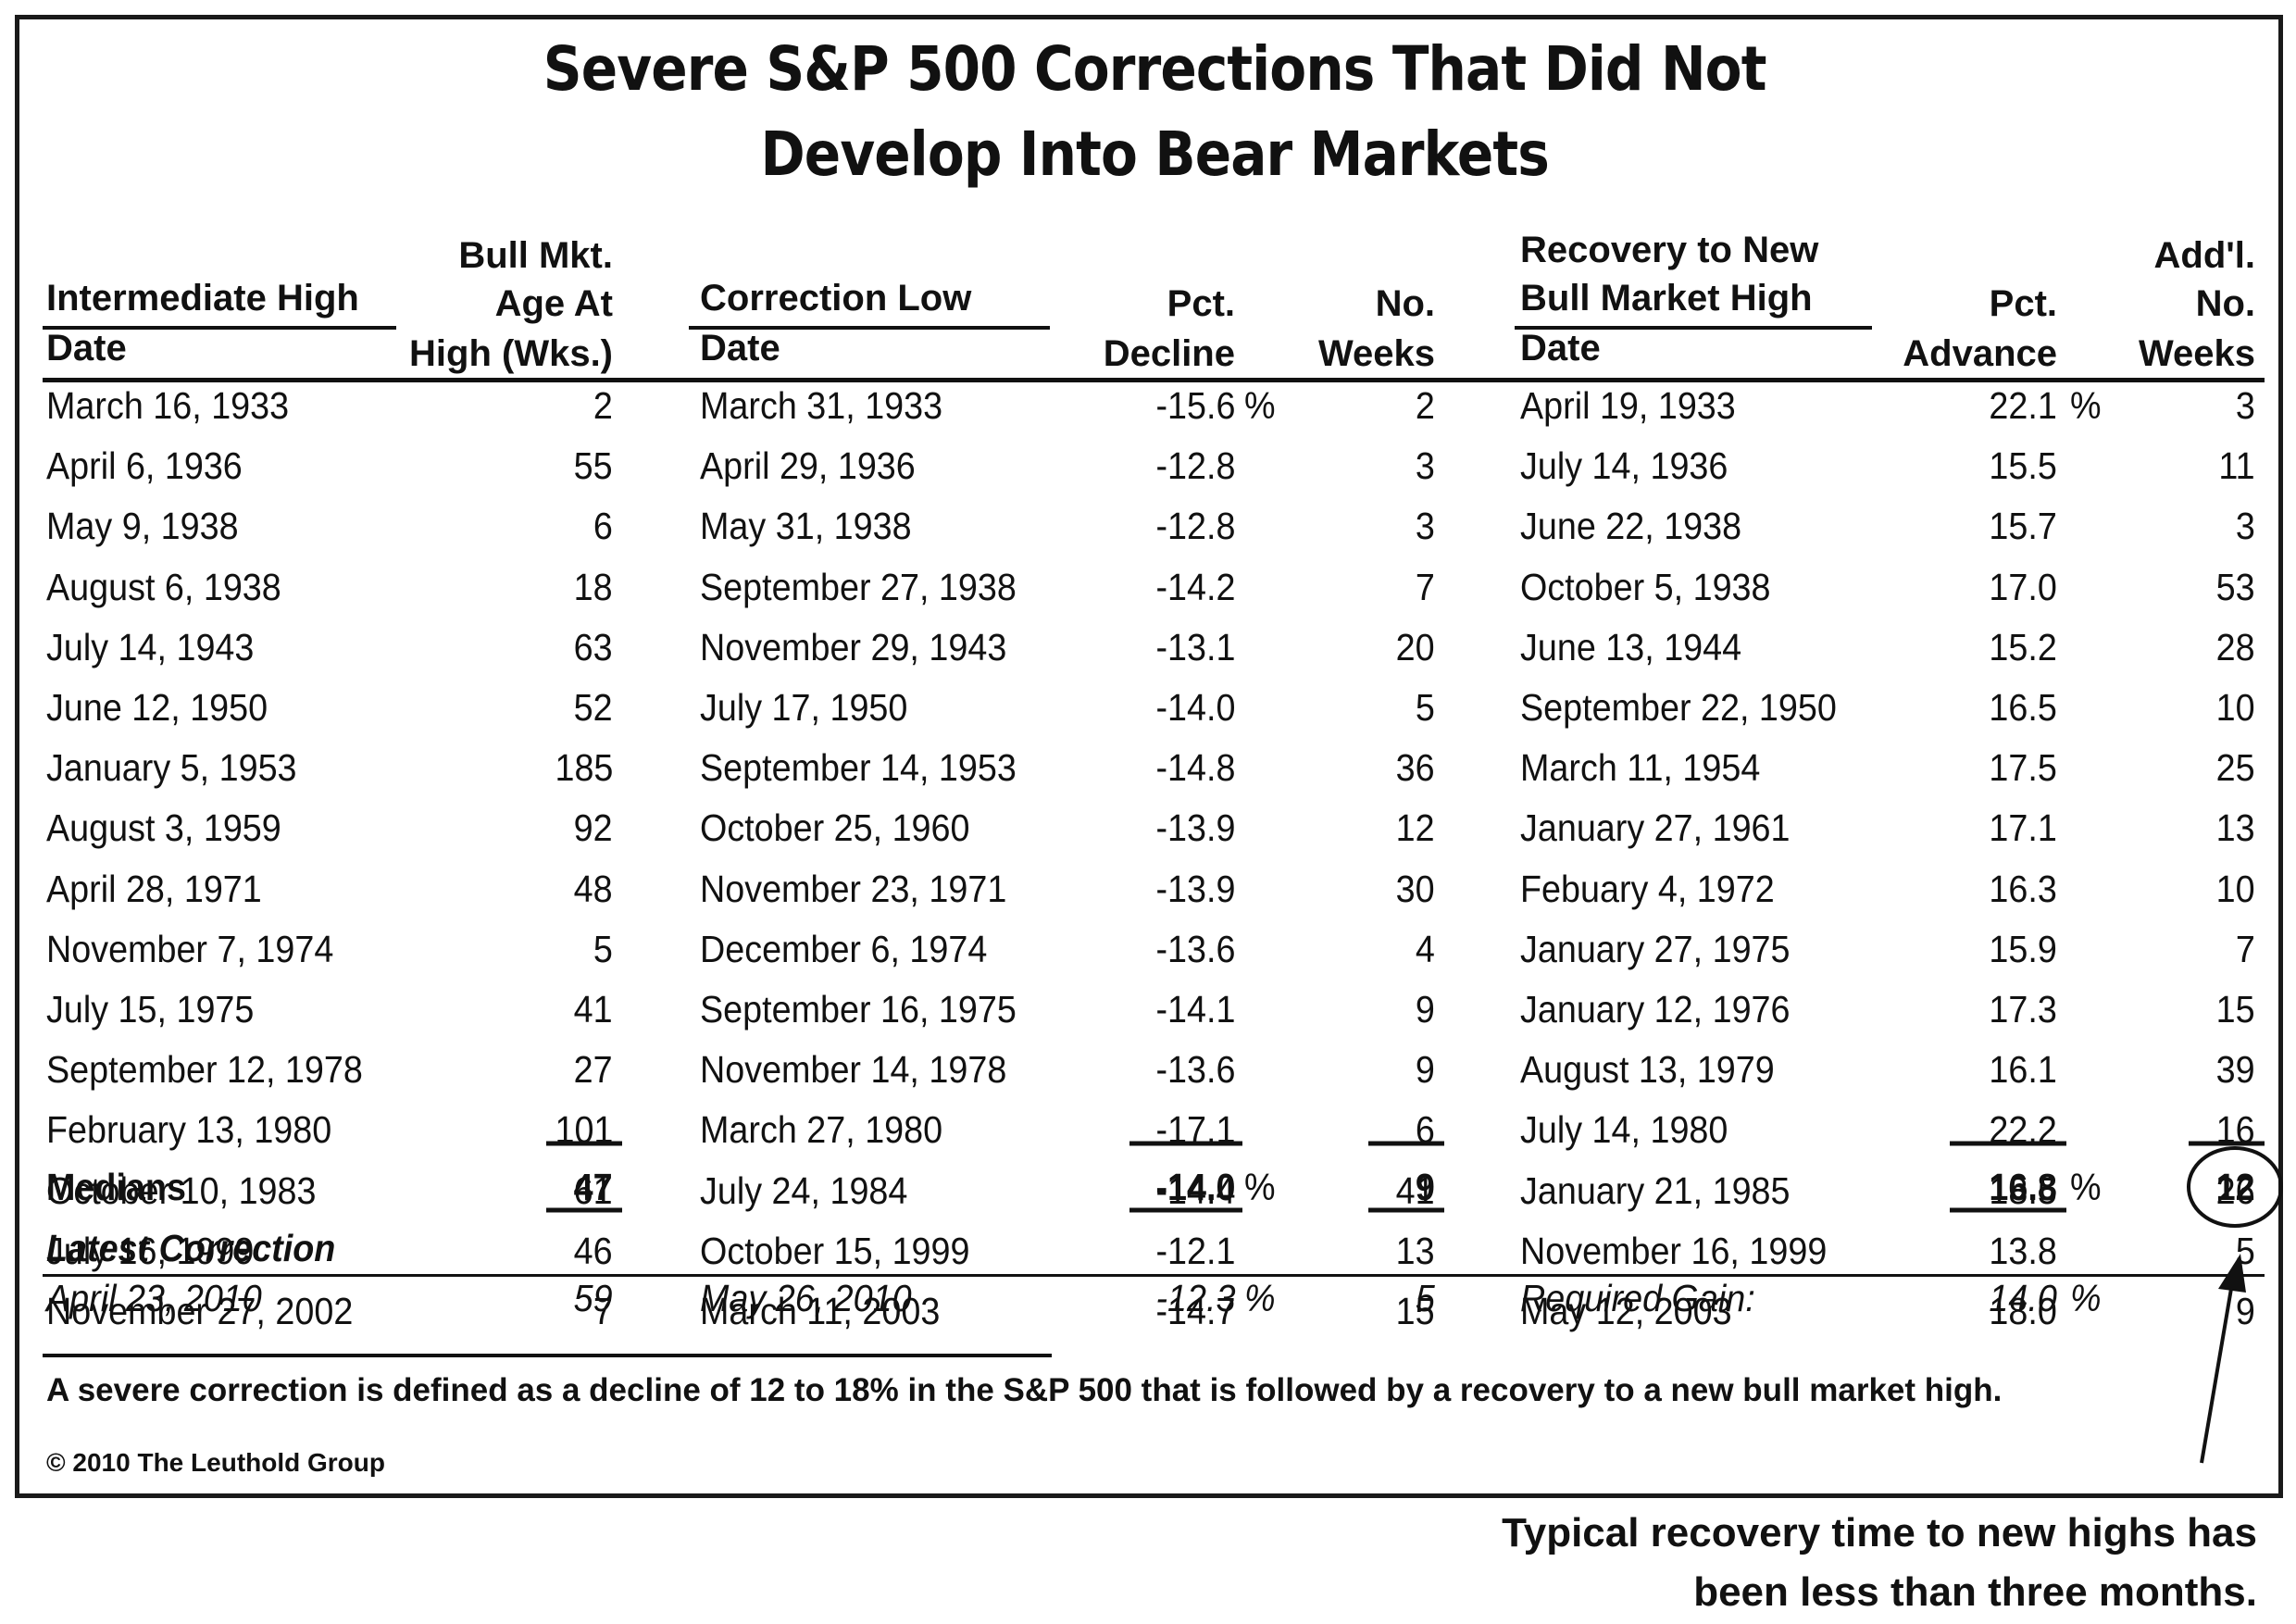 The image size is (2296, 1624). Describe the element at coordinates (1655, 1190) in the screenshot. I see `cell-recovery-date: January 21, 1985` at that location.